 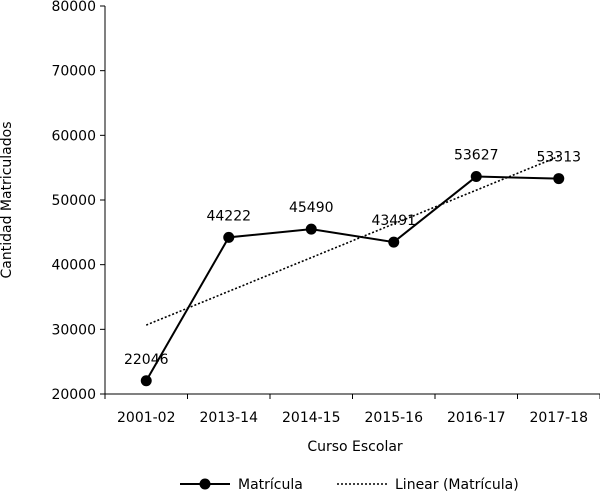 I want to click on legend-series-marker, so click(x=205, y=484).